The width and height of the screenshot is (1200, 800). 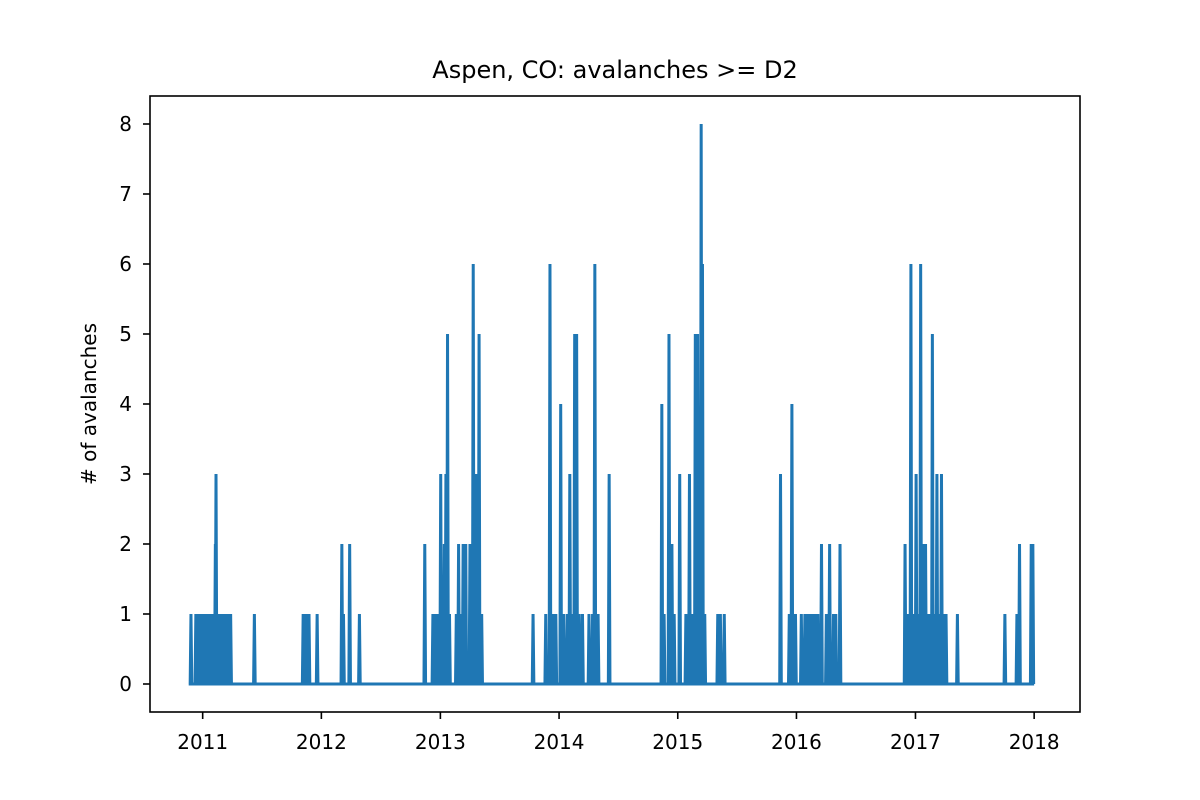 What do you see at coordinates (125, 404) in the screenshot?
I see `y-tick-label-4: 4` at bounding box center [125, 404].